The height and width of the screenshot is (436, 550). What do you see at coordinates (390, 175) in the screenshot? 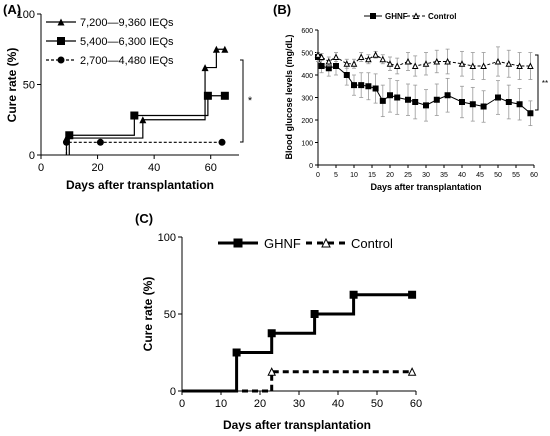
I see `panel-b-x-tick-label: 20` at bounding box center [390, 175].